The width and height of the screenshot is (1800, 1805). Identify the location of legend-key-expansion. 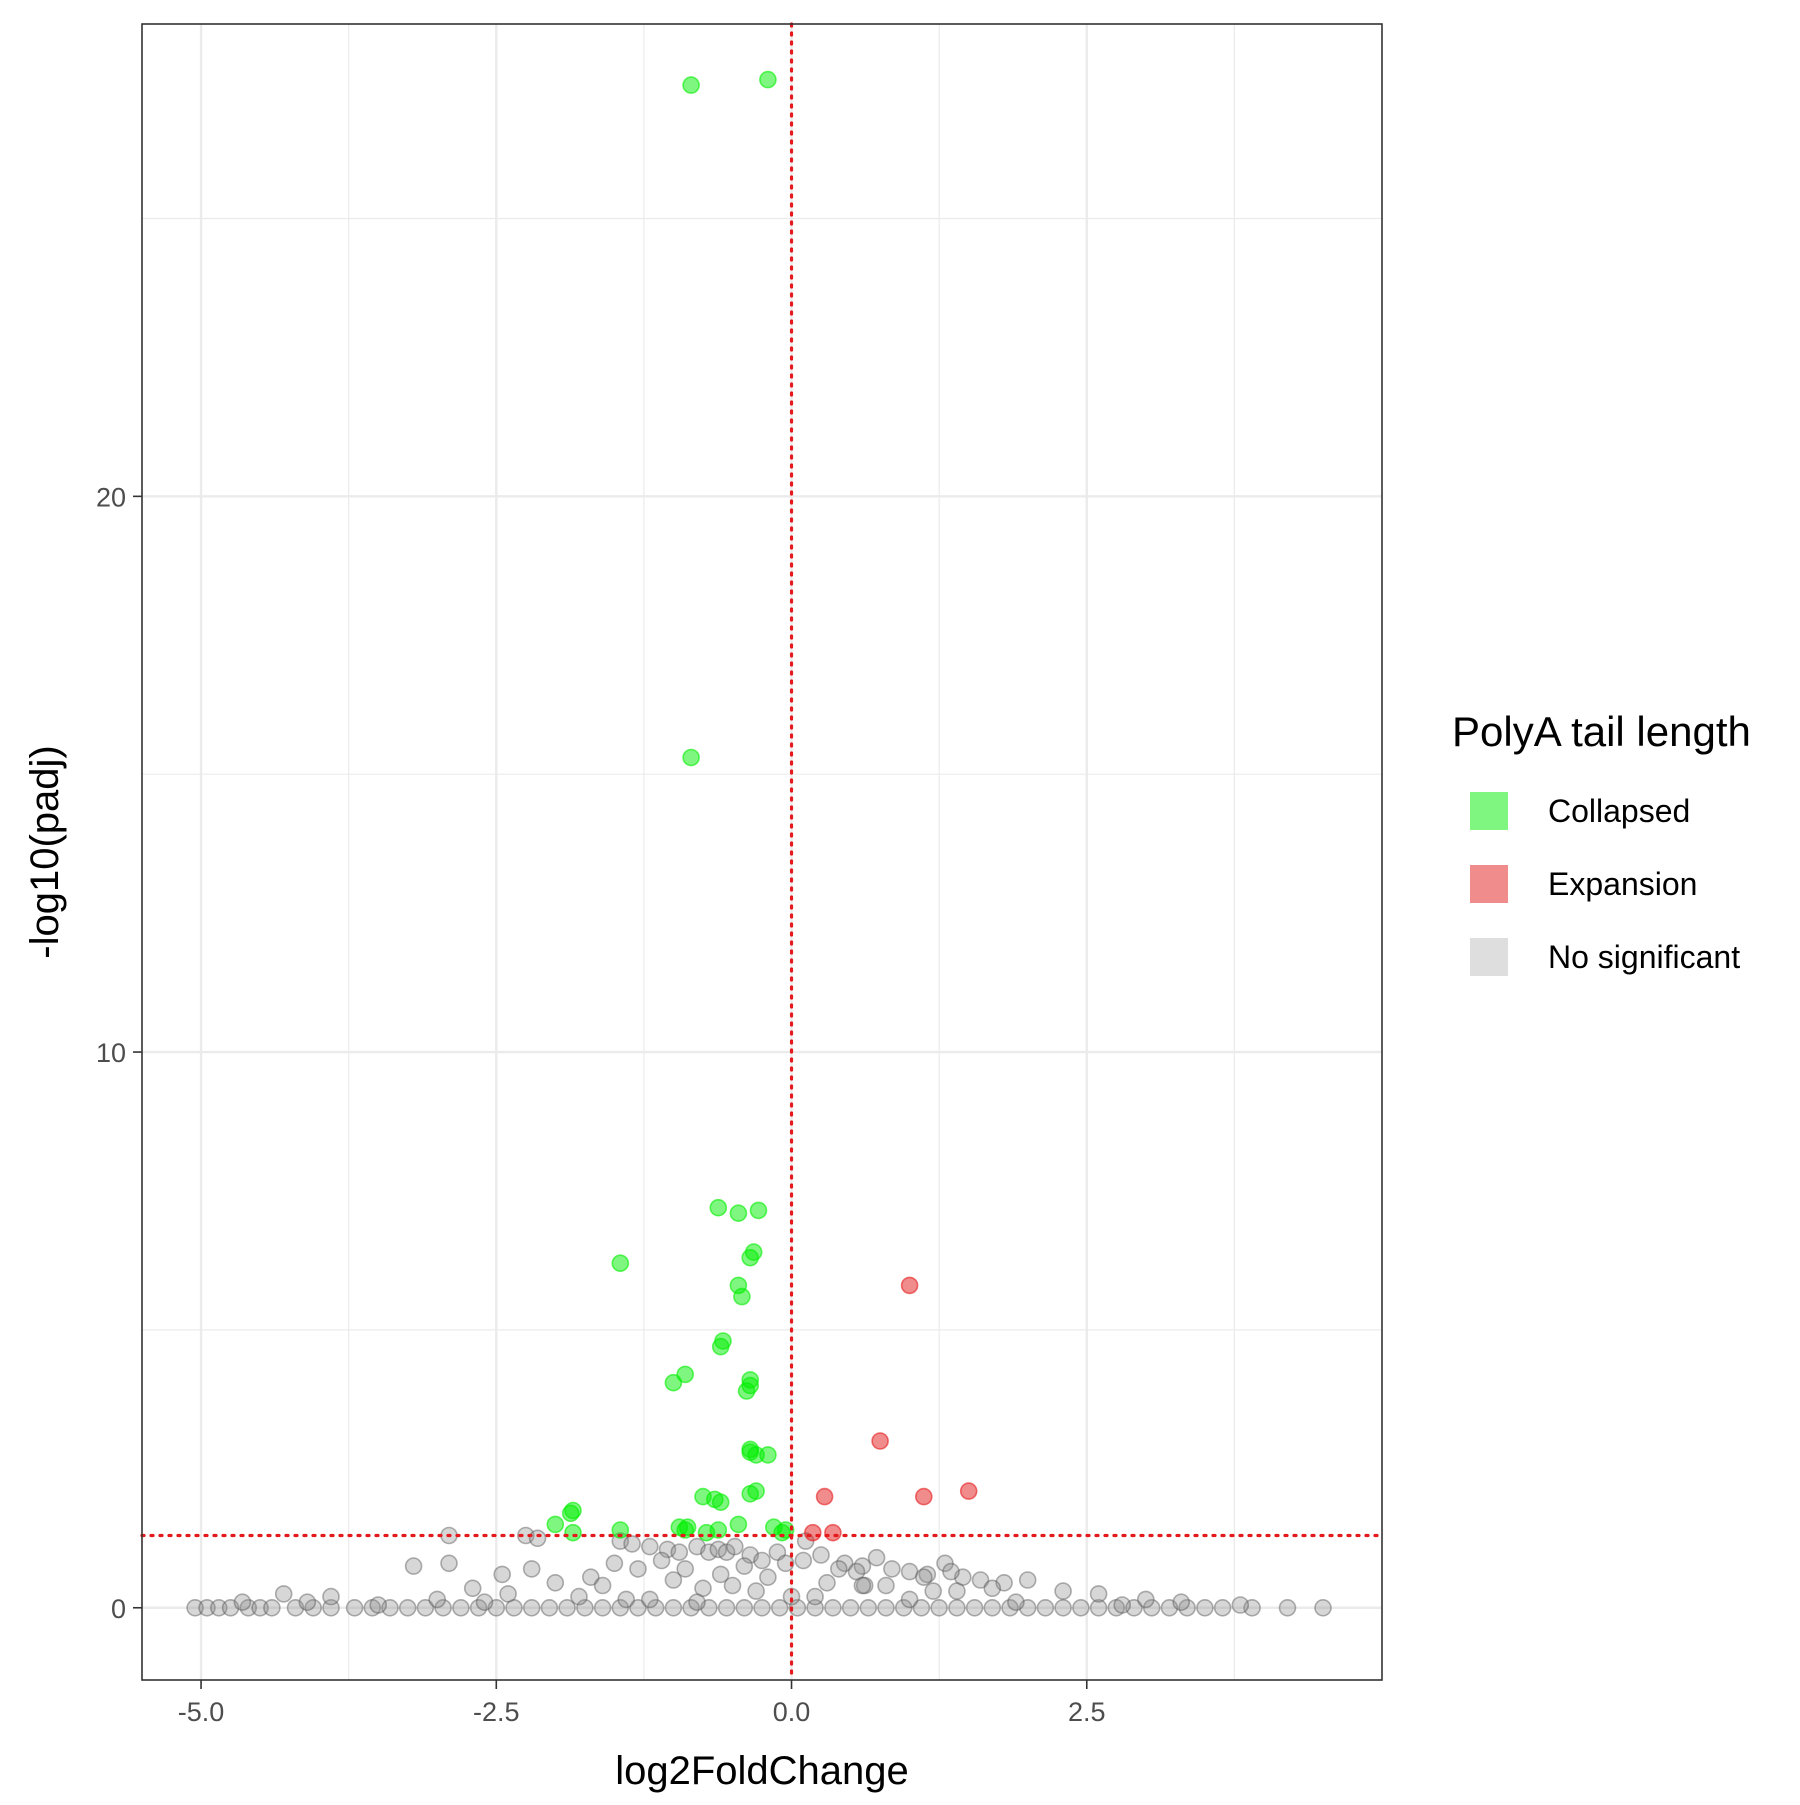
(1489, 884).